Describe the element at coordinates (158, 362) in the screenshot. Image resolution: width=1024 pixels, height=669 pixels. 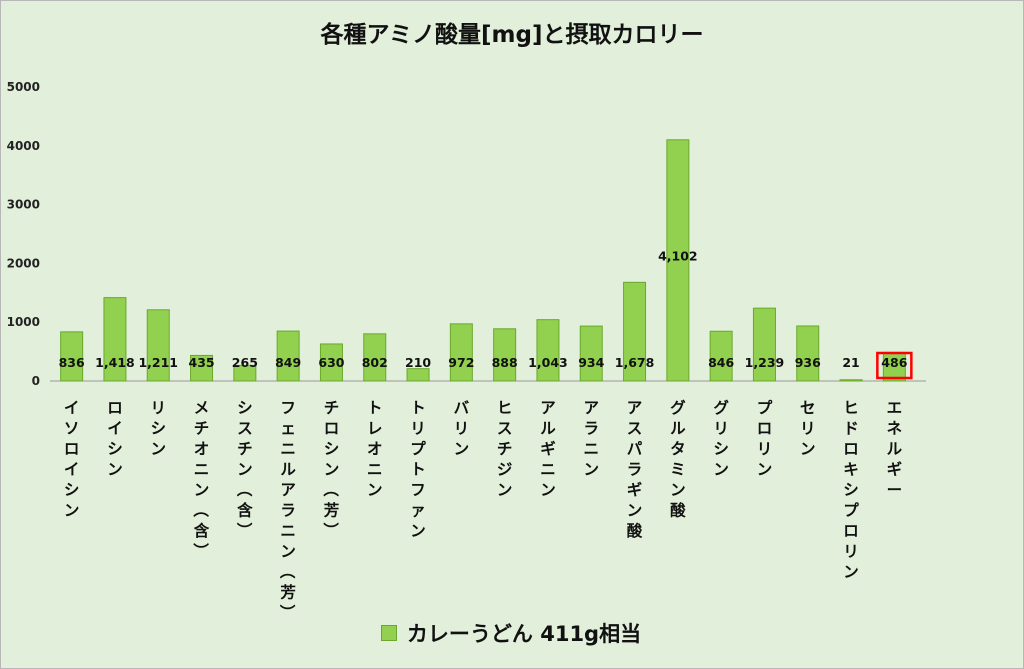
I see `data-label: 1,211` at that location.